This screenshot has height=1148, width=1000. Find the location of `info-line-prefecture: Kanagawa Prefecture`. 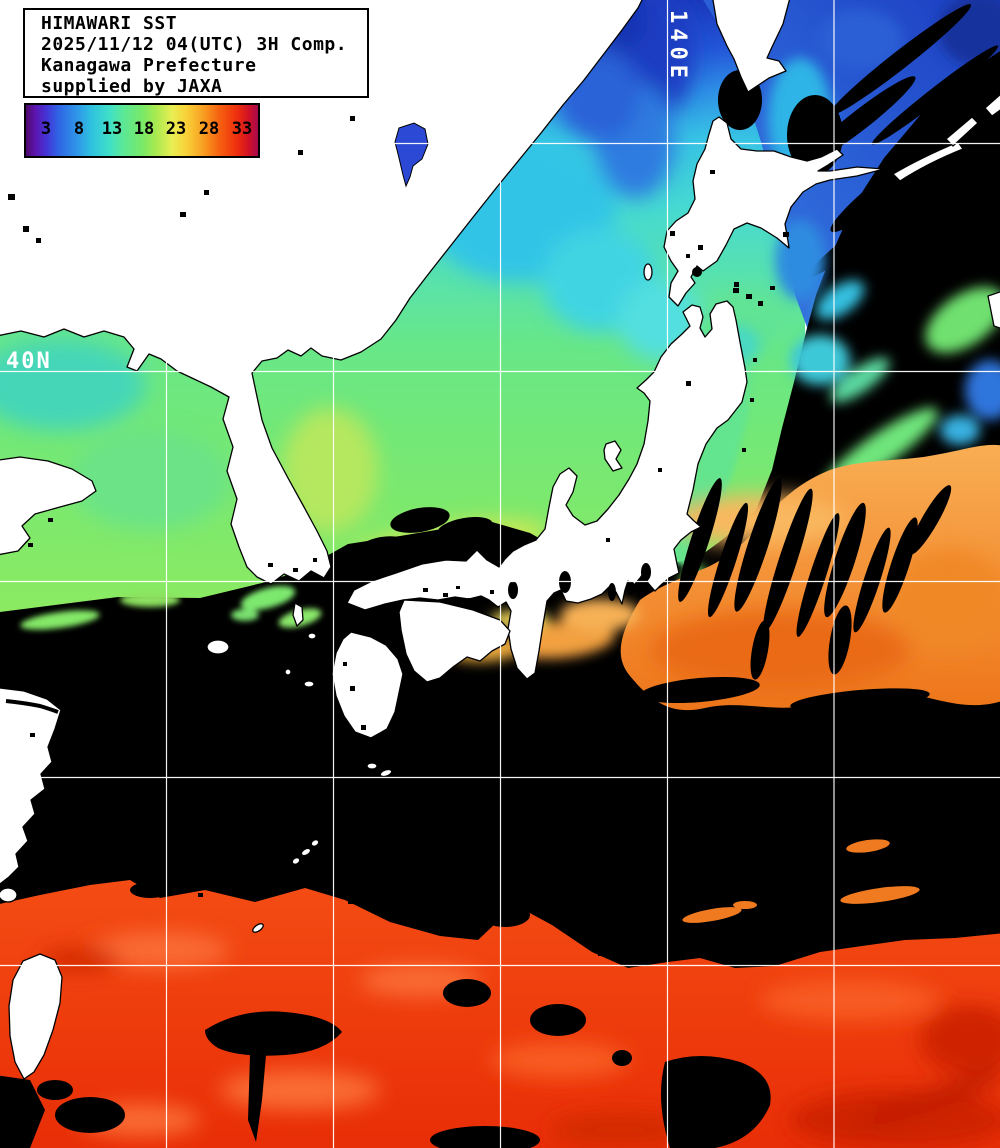

info-line-prefecture: Kanagawa Prefecture is located at coordinates (149, 65).